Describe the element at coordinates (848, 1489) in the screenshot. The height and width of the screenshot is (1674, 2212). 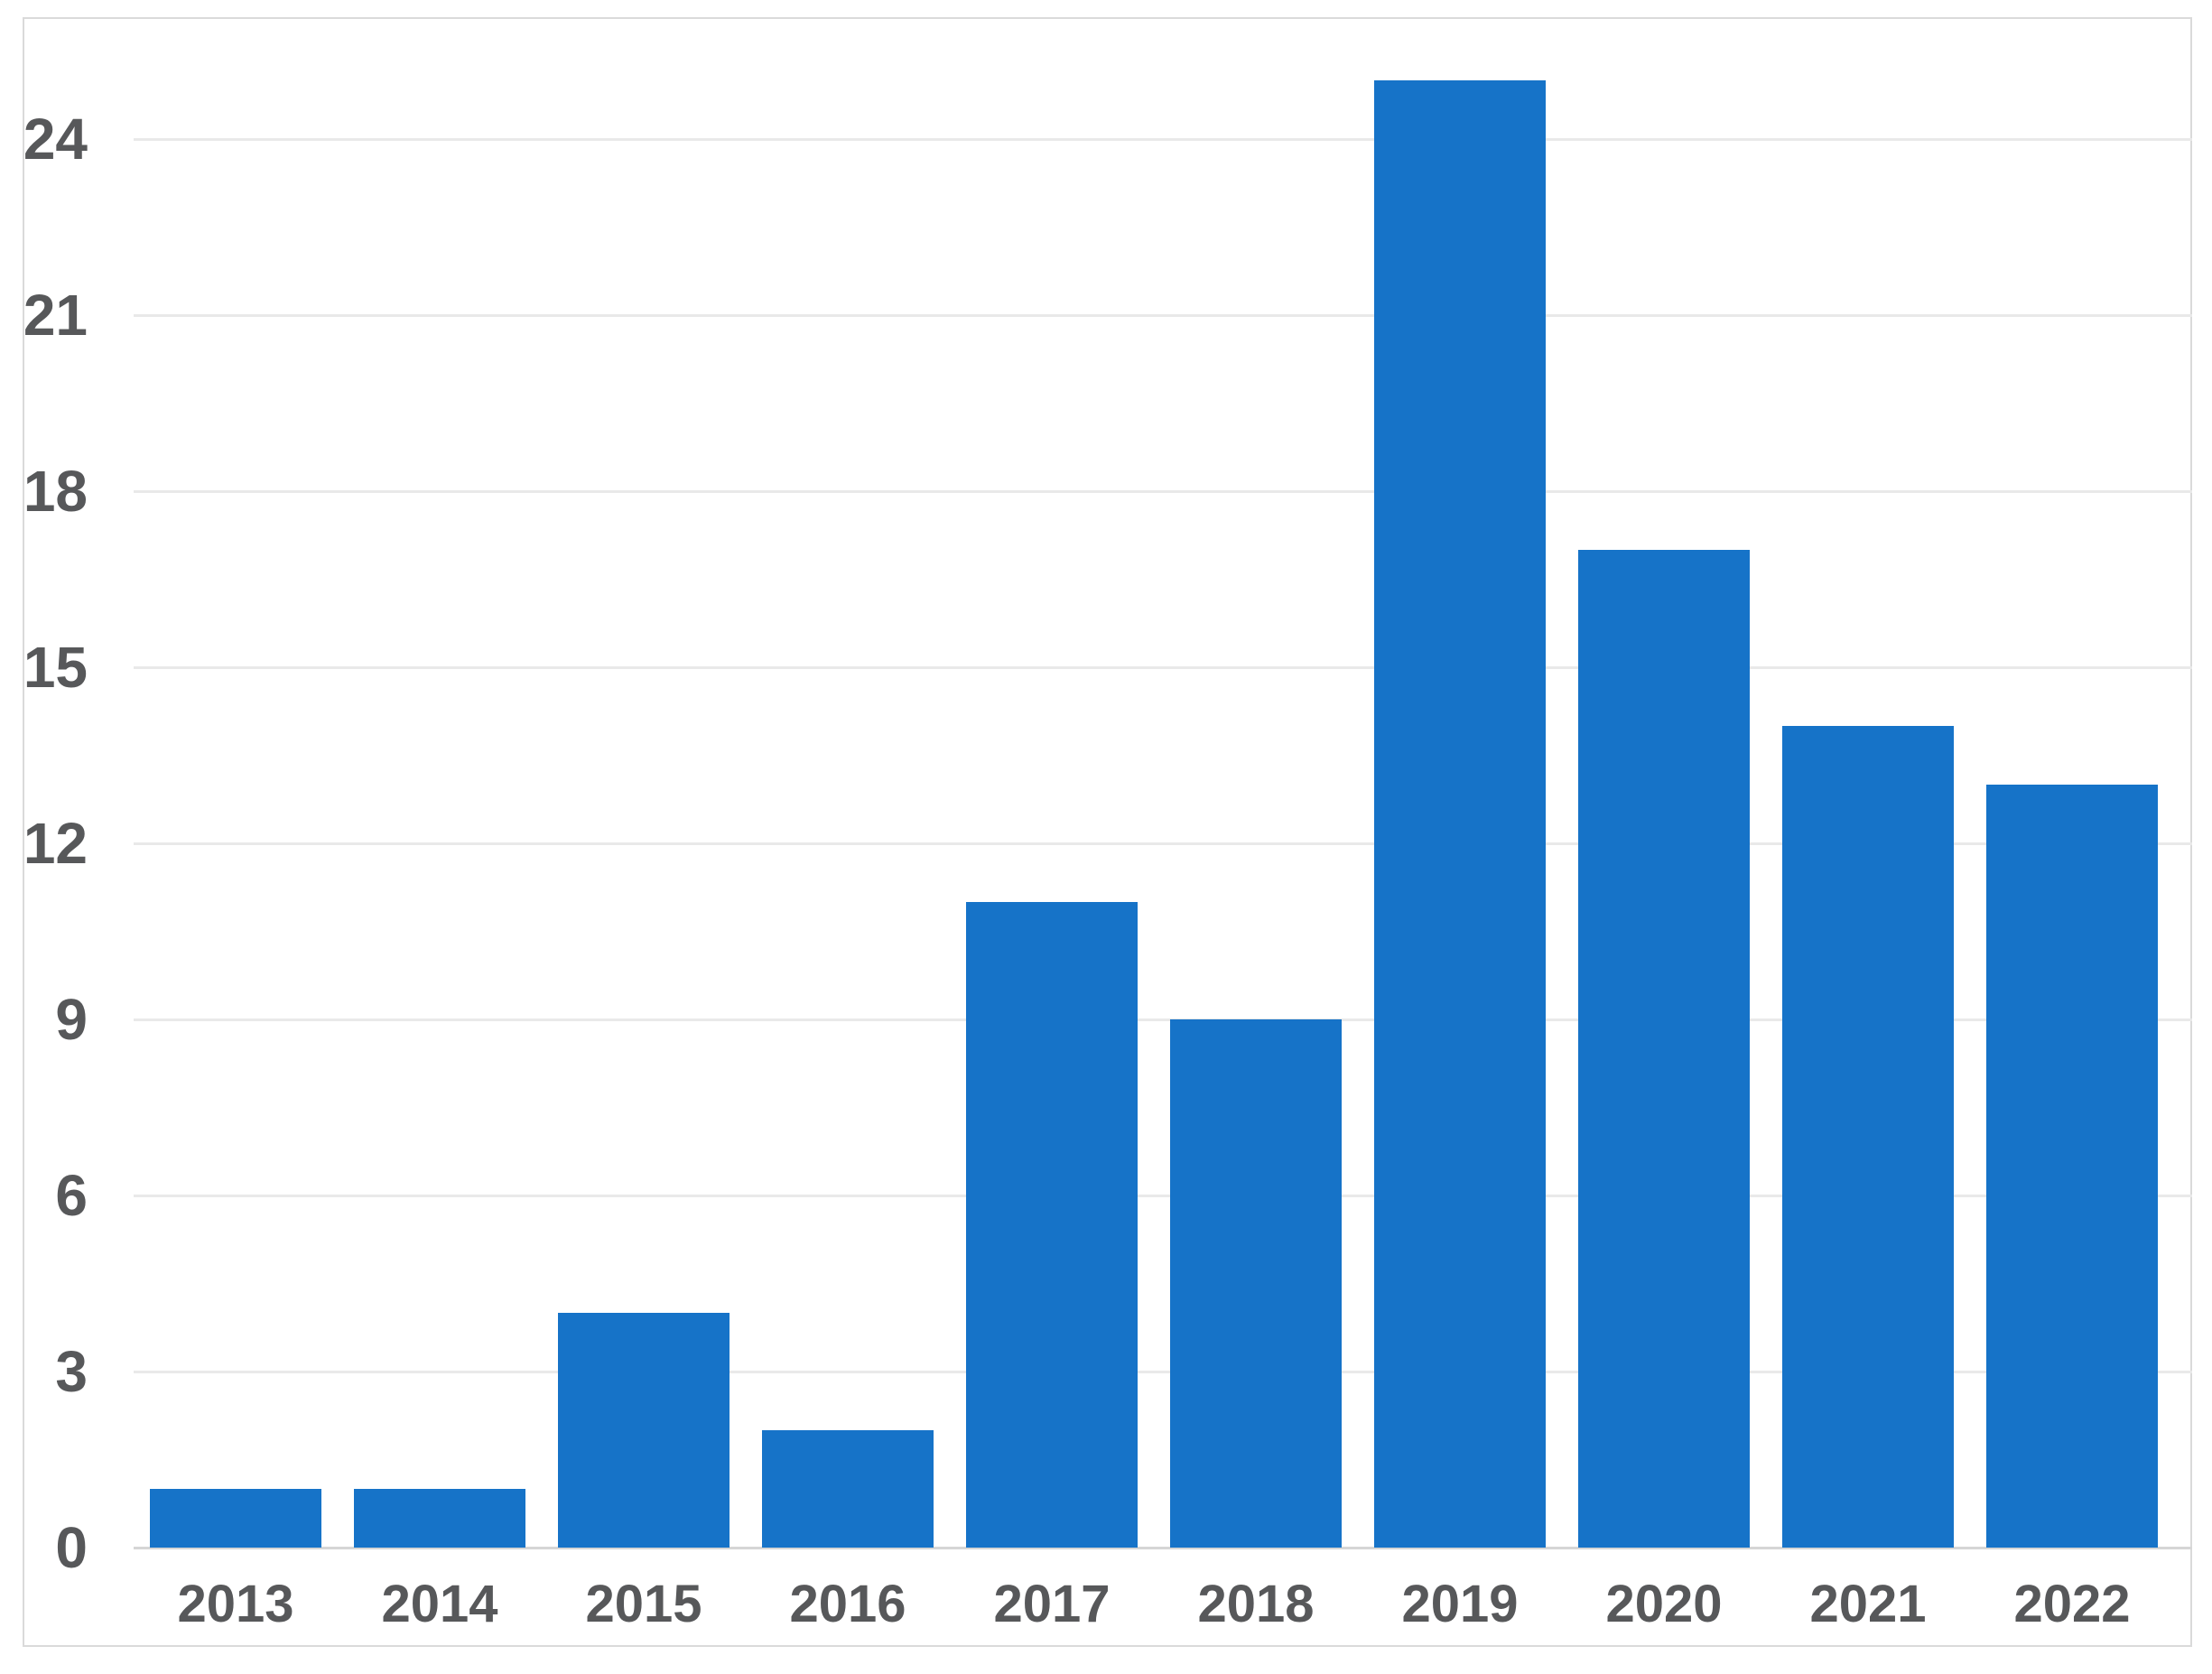
I see `bar-2016` at that location.